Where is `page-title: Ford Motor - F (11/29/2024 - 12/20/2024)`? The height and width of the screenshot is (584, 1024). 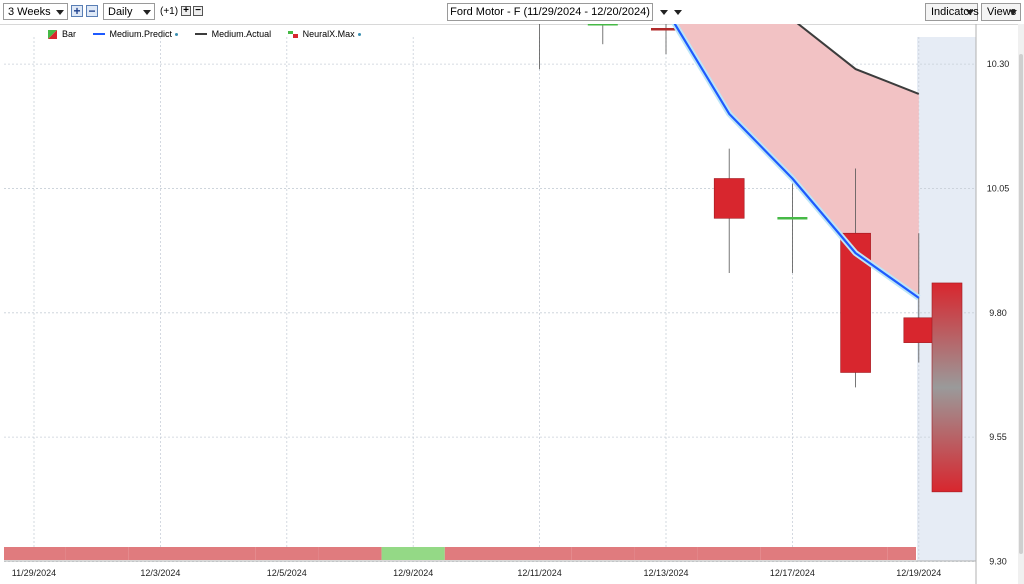
page-title: Ford Motor - F (11/29/2024 - 12/20/2024) is located at coordinates (550, 12).